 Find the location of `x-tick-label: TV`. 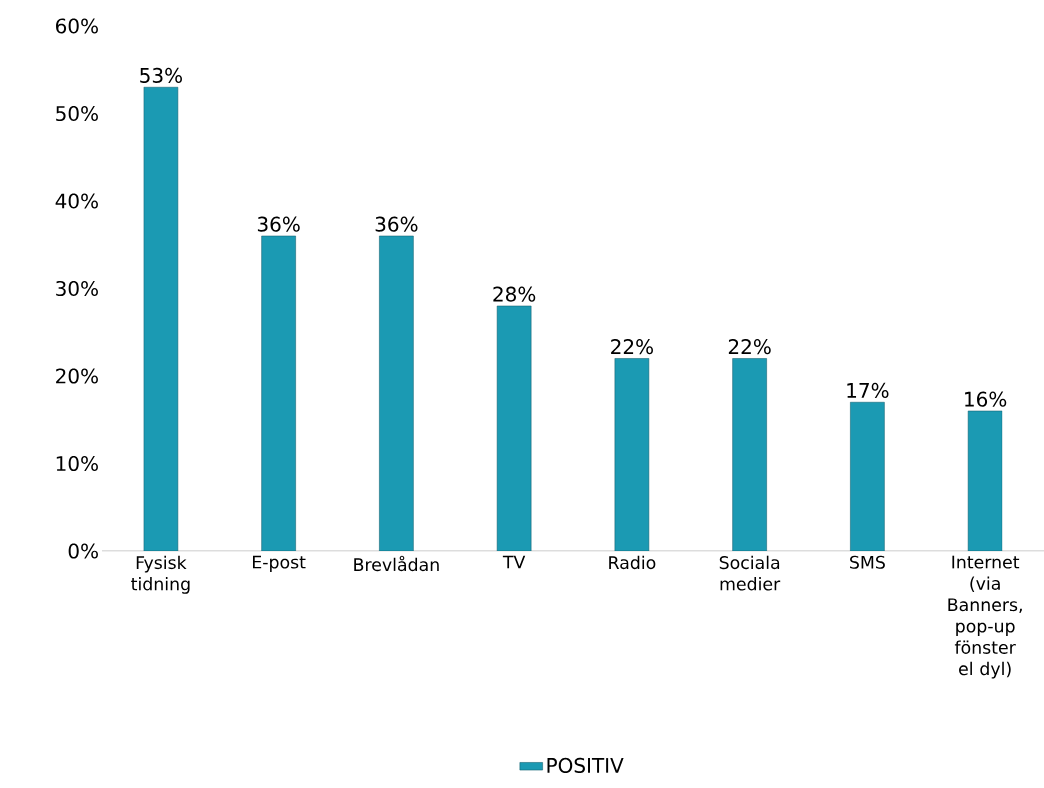

x-tick-label: TV is located at coordinates (514, 562).